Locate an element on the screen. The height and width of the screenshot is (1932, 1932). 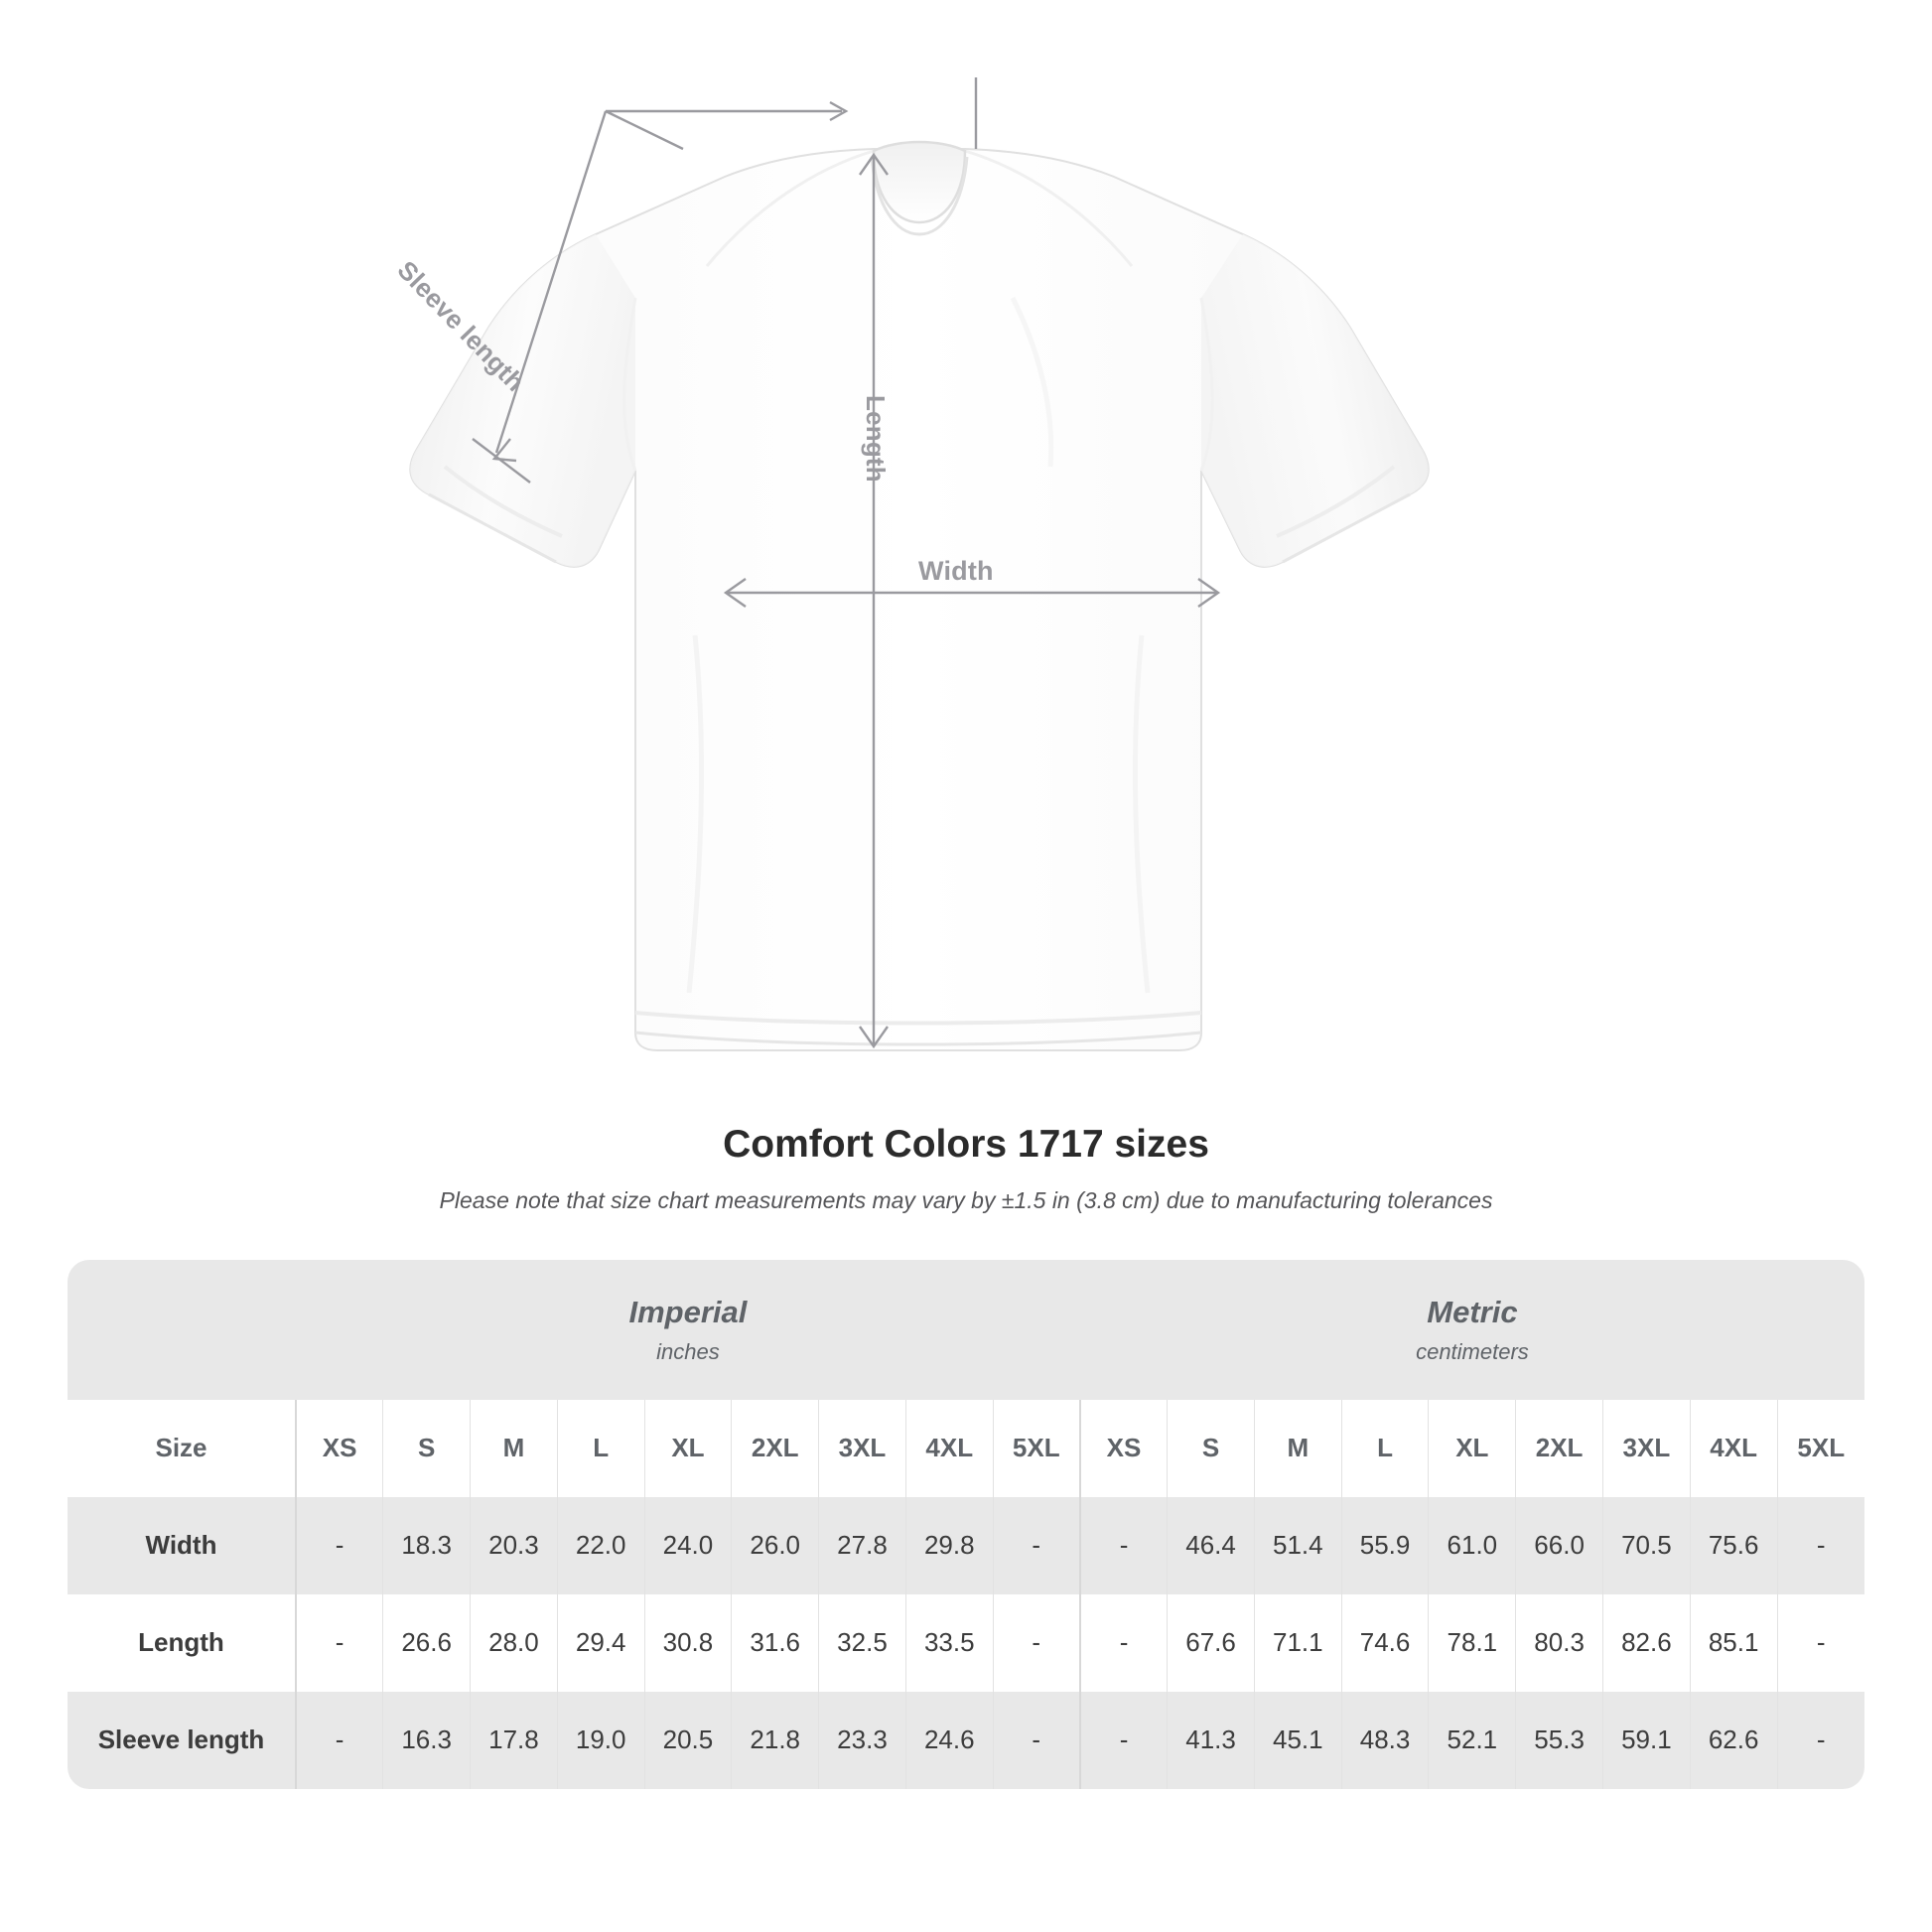
row-label-sleeve-length: Sleeve length is located at coordinates (182, 1740).